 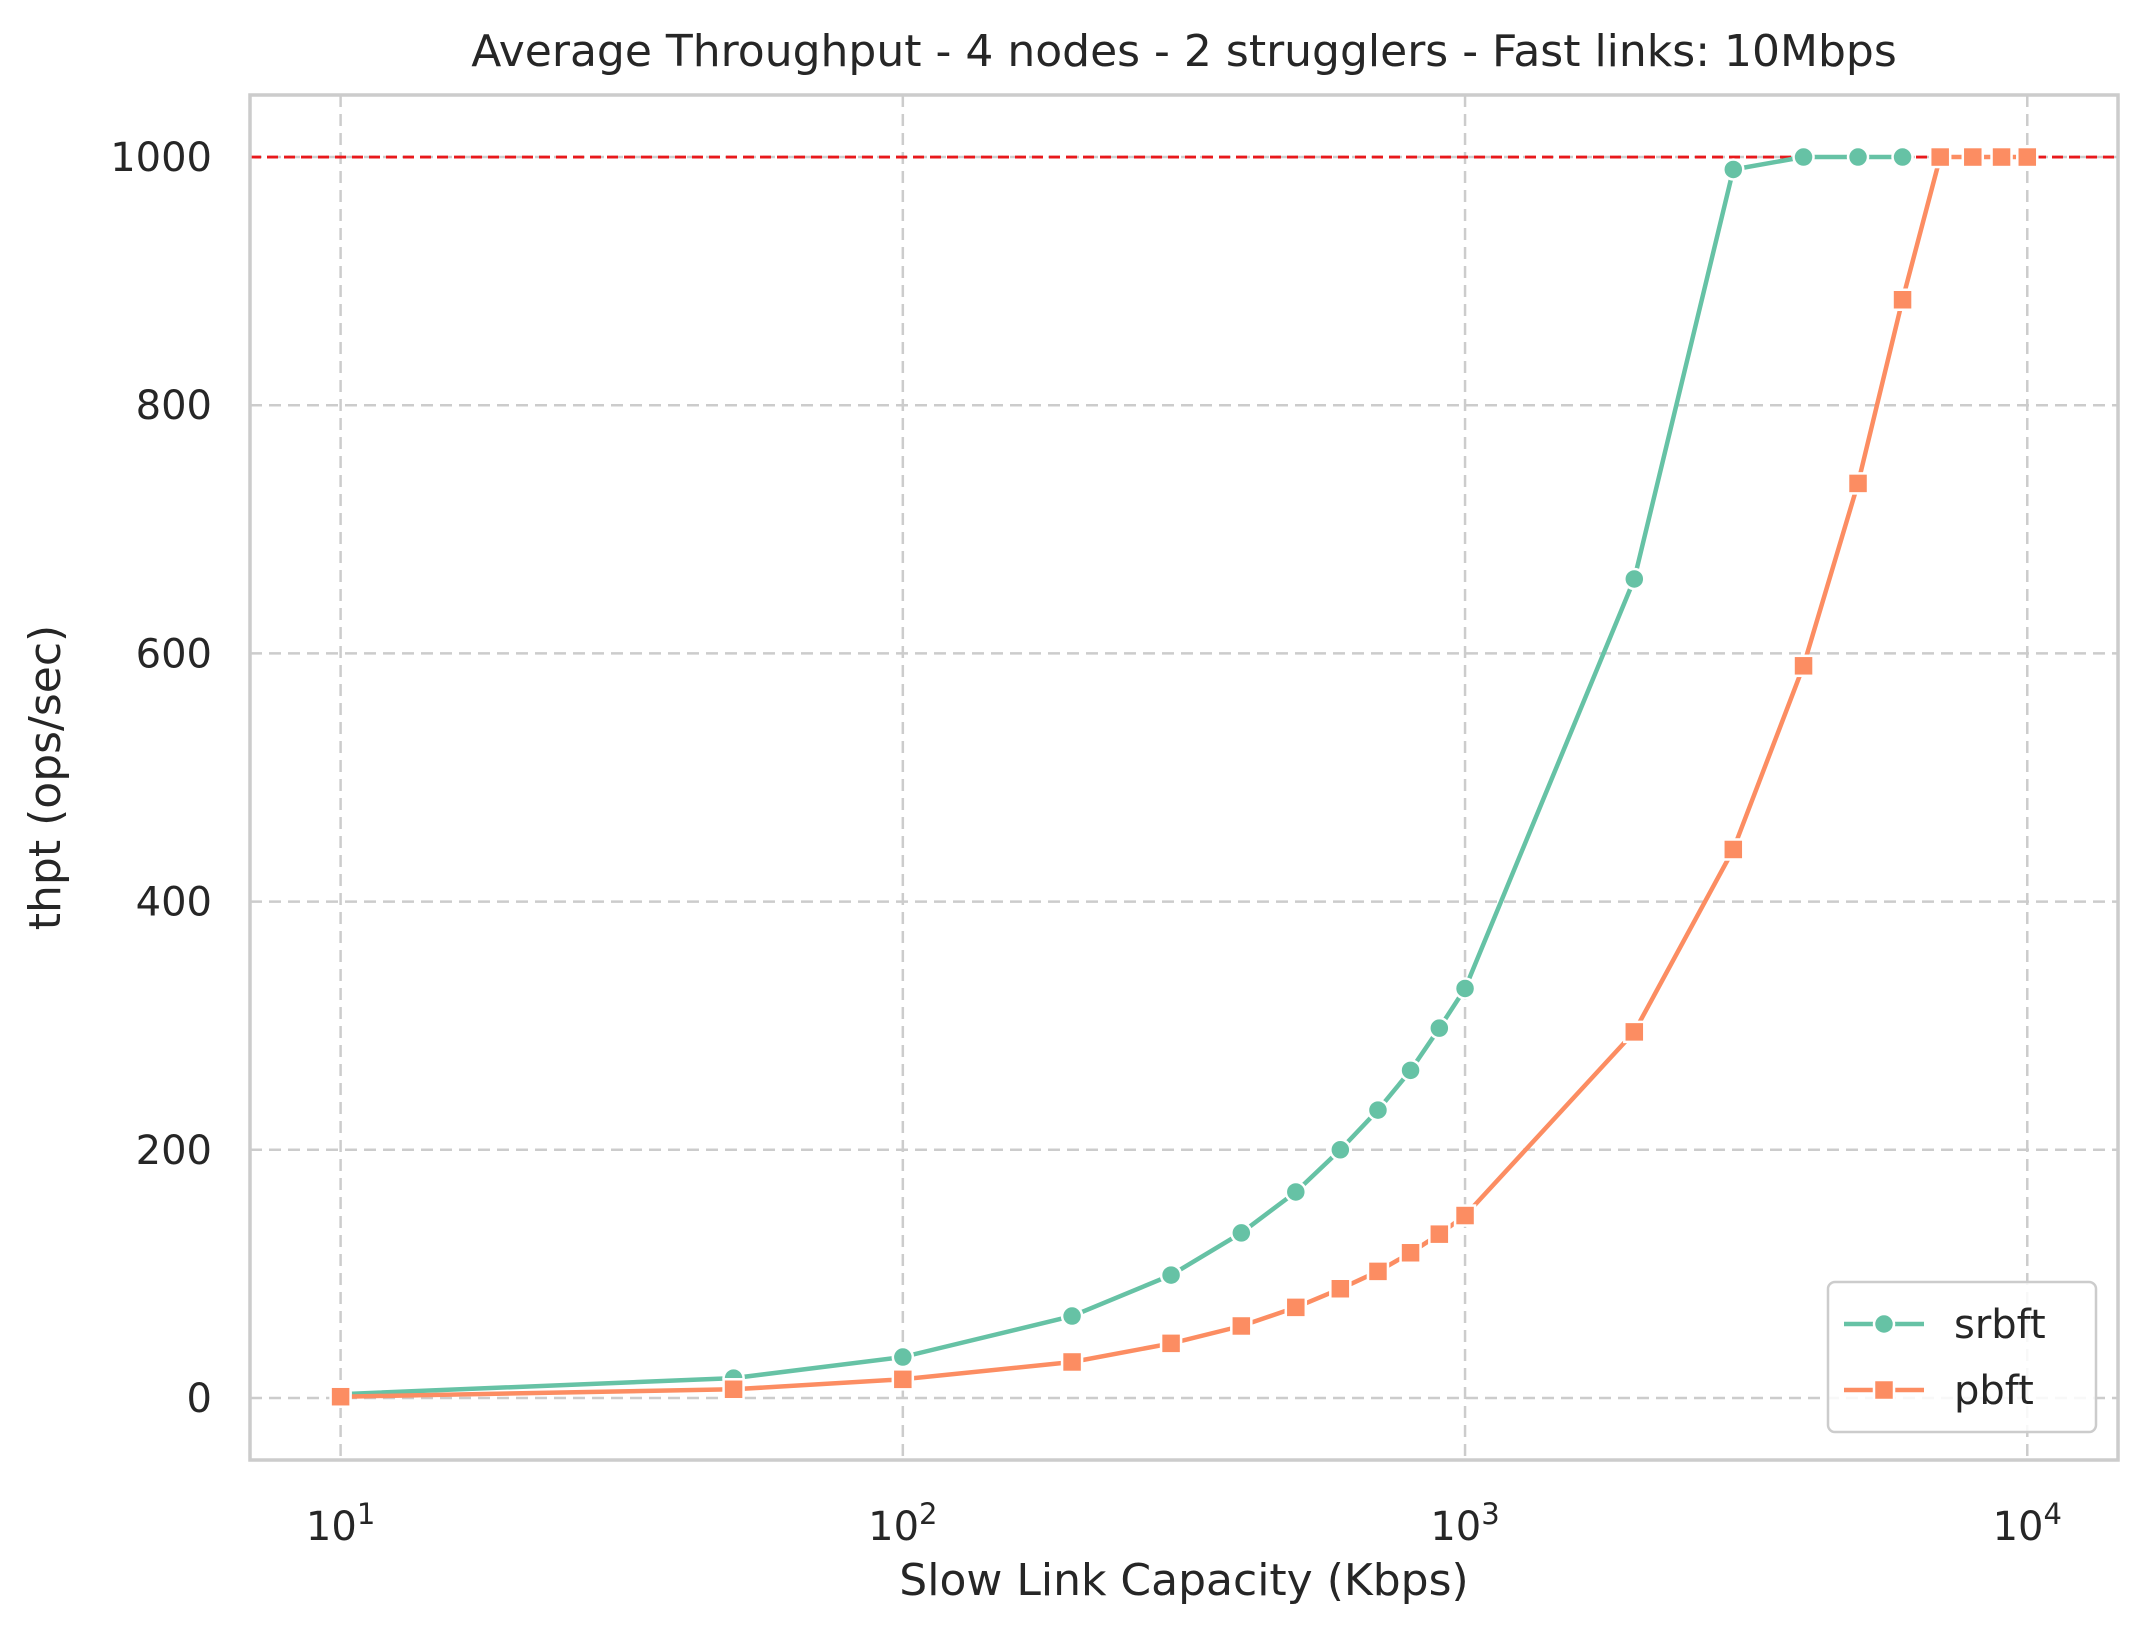 What do you see at coordinates (1884, 1390) in the screenshot?
I see `legend-marker-pbft` at bounding box center [1884, 1390].